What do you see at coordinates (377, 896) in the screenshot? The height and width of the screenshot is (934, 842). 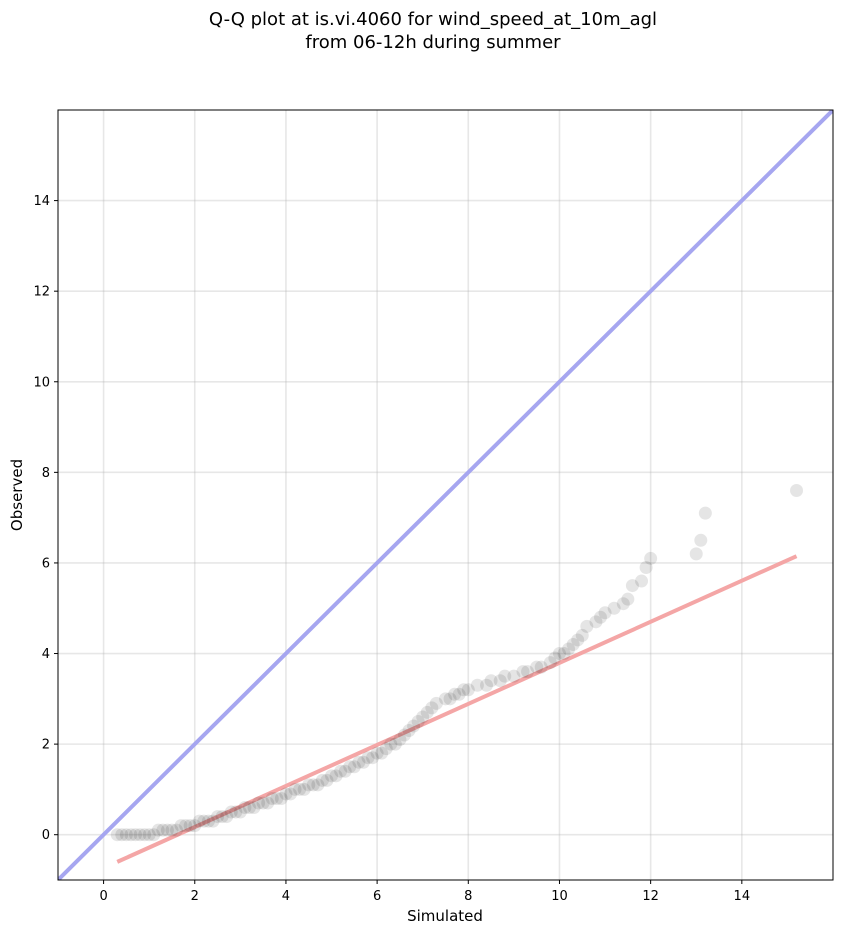 I see `x-tick-label: 6` at bounding box center [377, 896].